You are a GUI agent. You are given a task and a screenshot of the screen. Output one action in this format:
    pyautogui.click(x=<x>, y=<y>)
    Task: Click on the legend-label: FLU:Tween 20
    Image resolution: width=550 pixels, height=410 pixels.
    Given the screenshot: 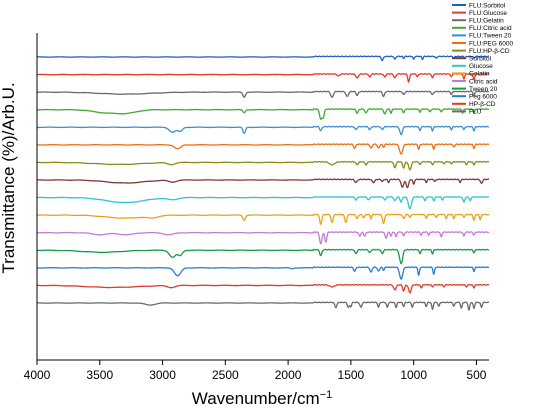 What is the action you would take?
    pyautogui.click(x=490, y=36)
    